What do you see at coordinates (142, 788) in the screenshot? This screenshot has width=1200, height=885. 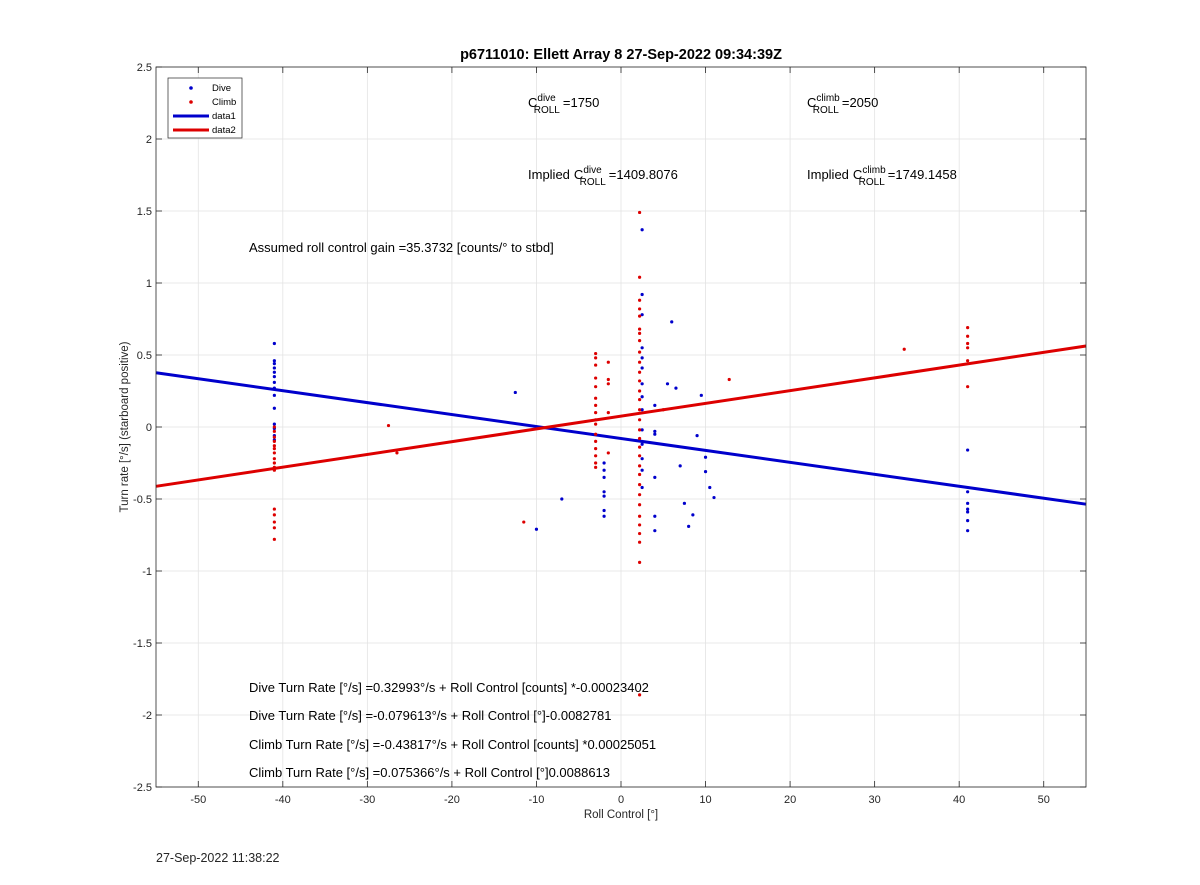 I see `y-tick-label: -2.5` at bounding box center [142, 788].